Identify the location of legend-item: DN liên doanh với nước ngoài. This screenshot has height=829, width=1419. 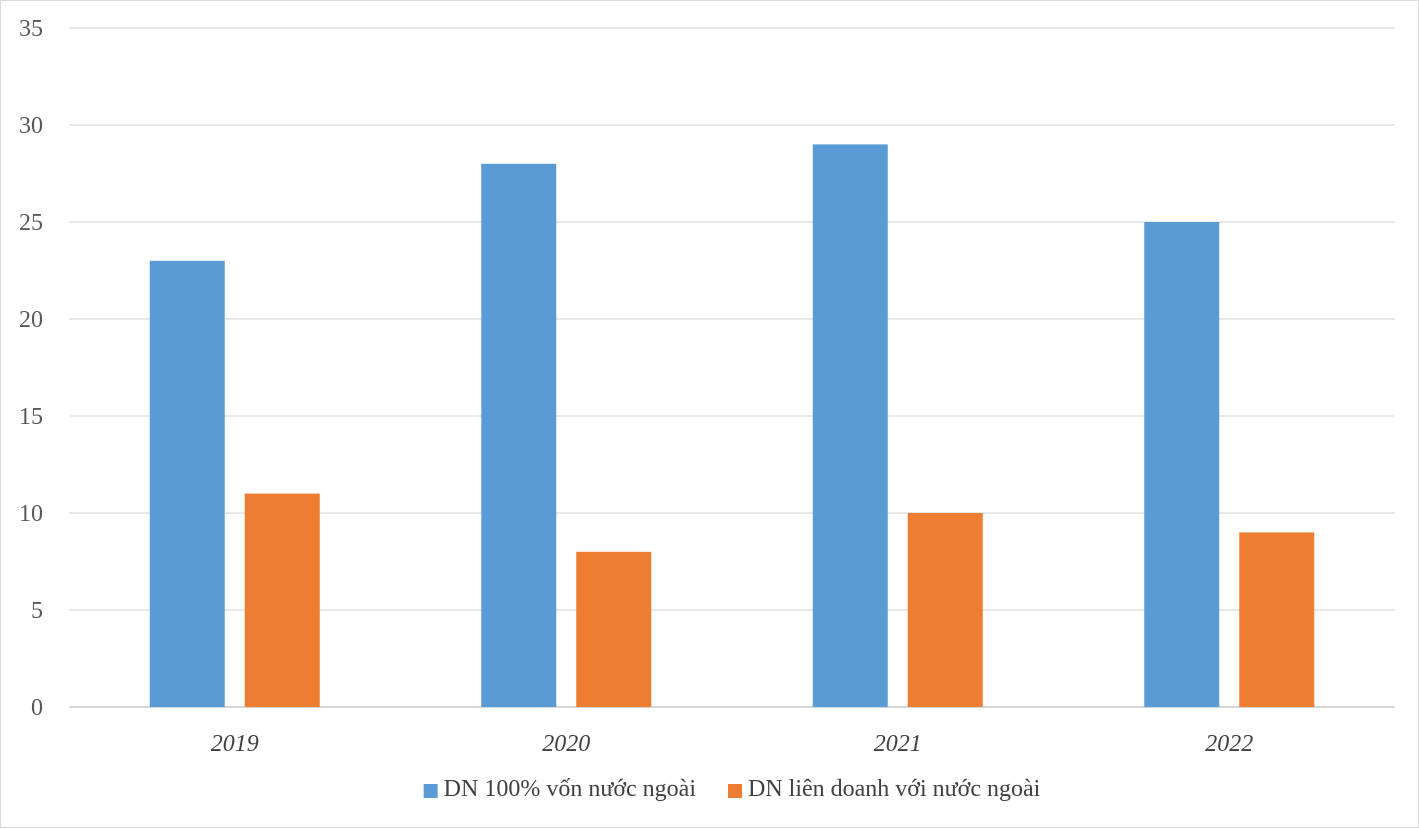
(884, 789).